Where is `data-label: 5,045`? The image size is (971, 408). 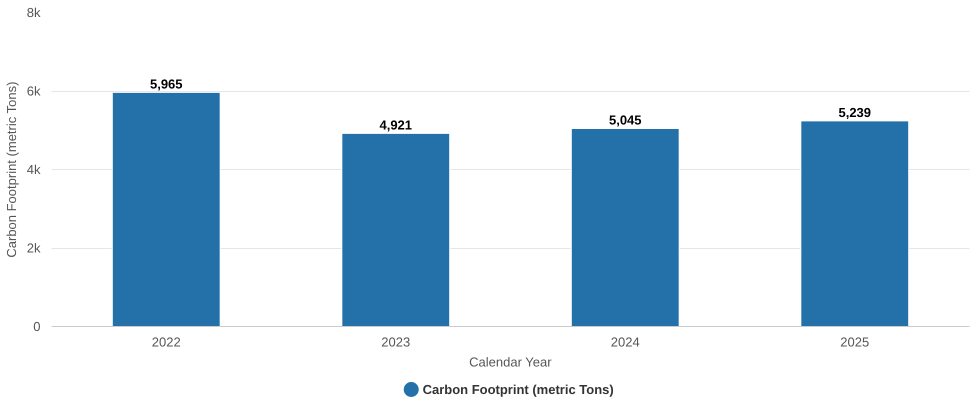 data-label: 5,045 is located at coordinates (625, 120).